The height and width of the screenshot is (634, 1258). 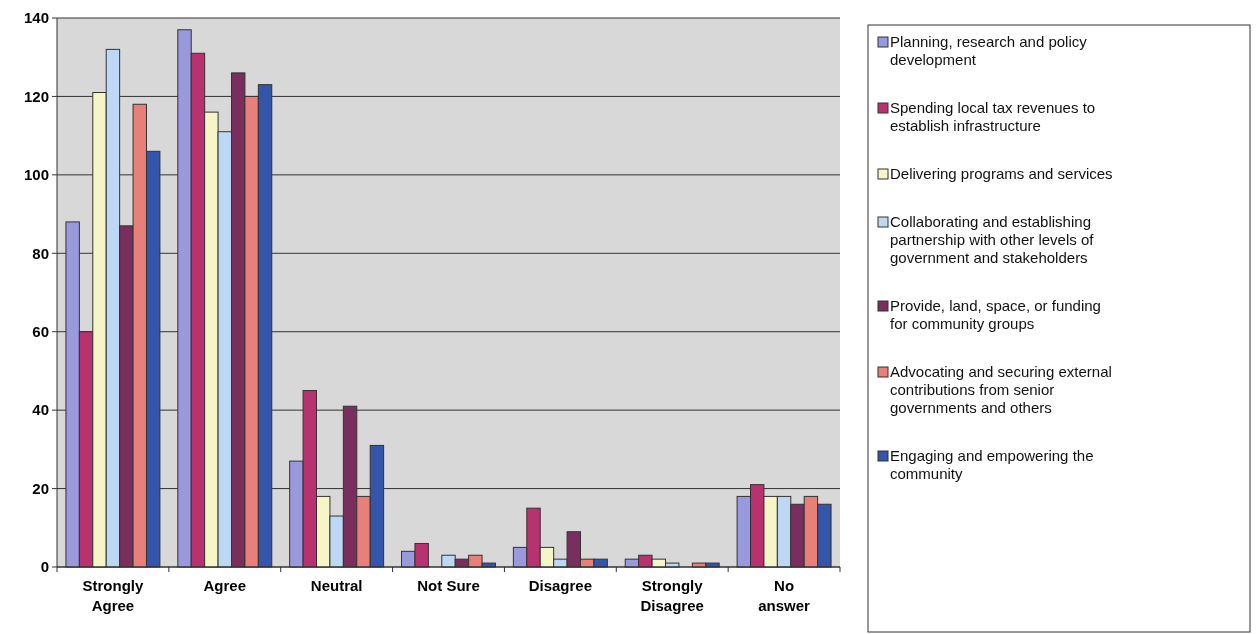 I want to click on y-tick-label: 140, so click(x=36, y=18).